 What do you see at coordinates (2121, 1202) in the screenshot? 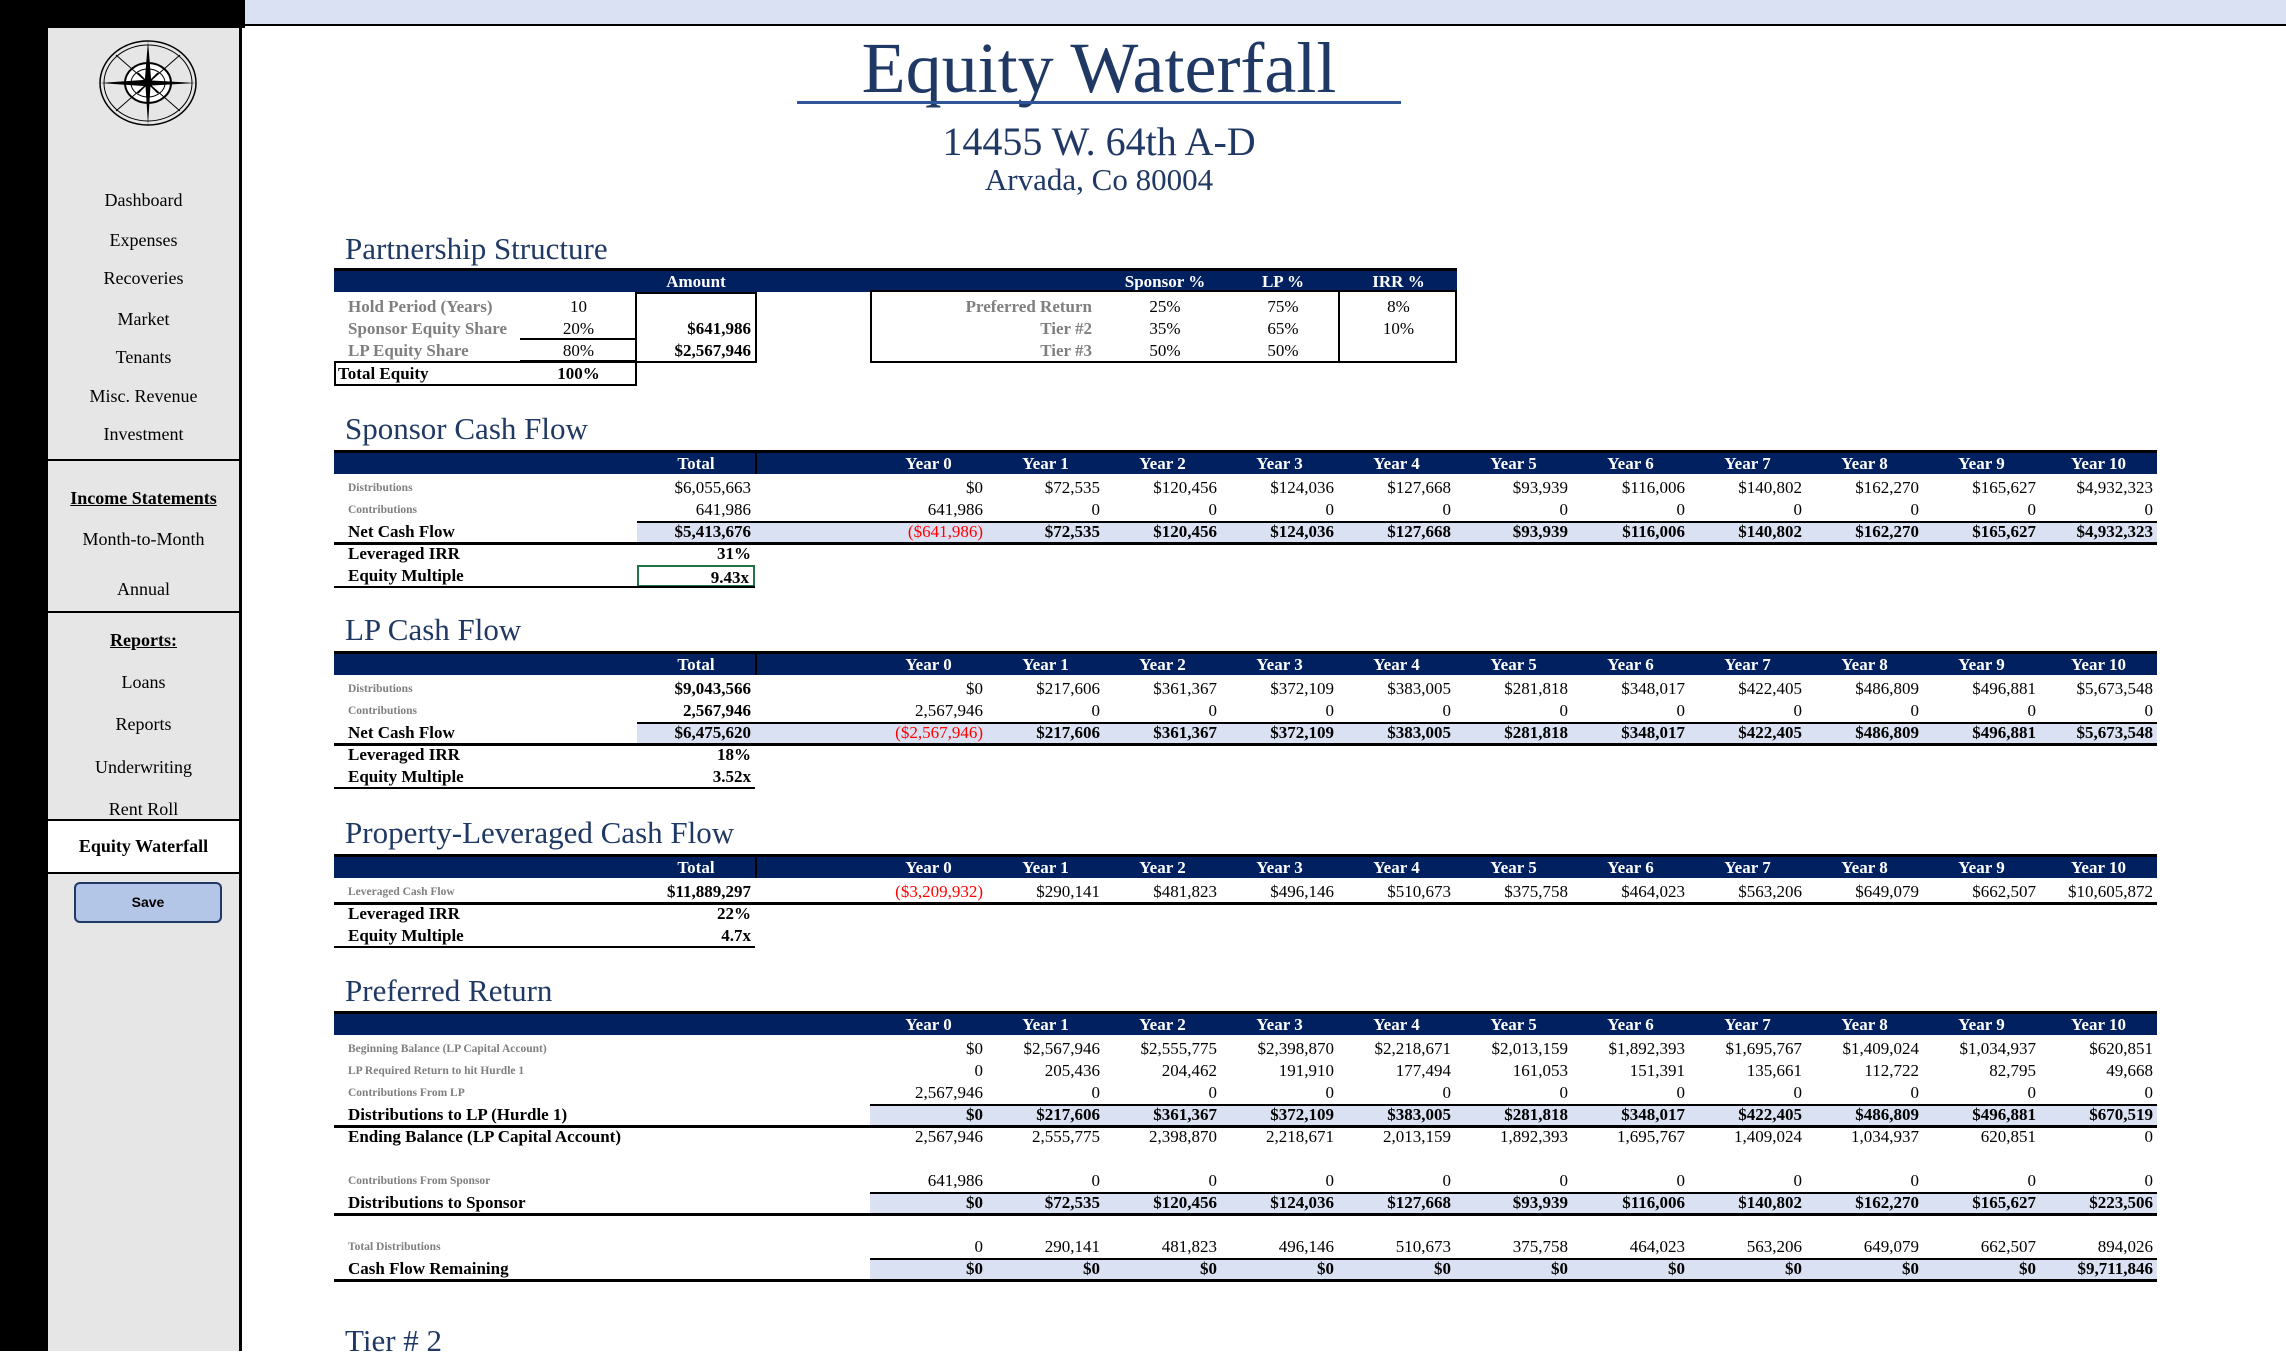
I see `year-value: $223,506` at bounding box center [2121, 1202].